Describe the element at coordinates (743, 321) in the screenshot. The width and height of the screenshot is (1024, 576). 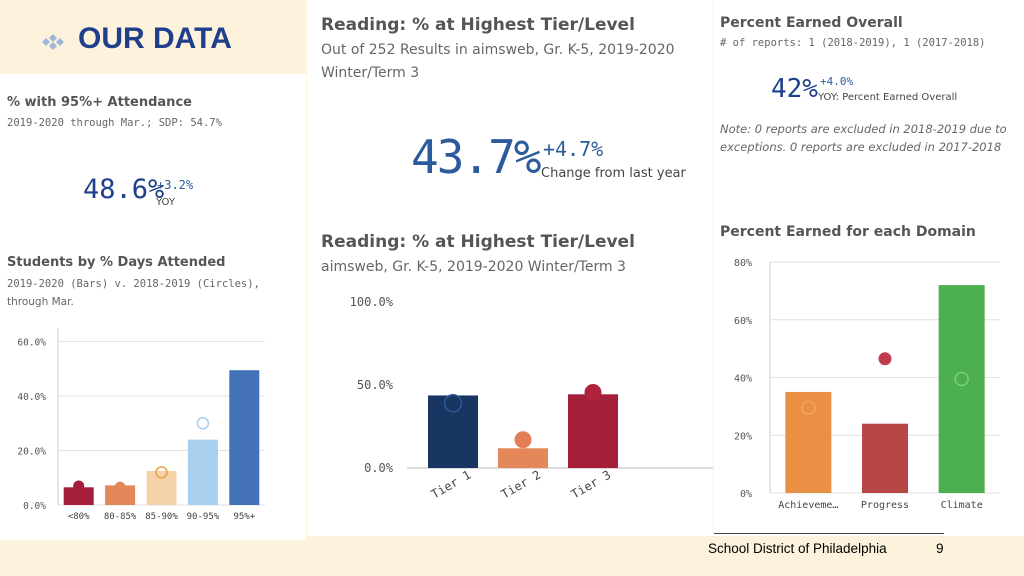
I see `y-tick-label: 60%` at that location.